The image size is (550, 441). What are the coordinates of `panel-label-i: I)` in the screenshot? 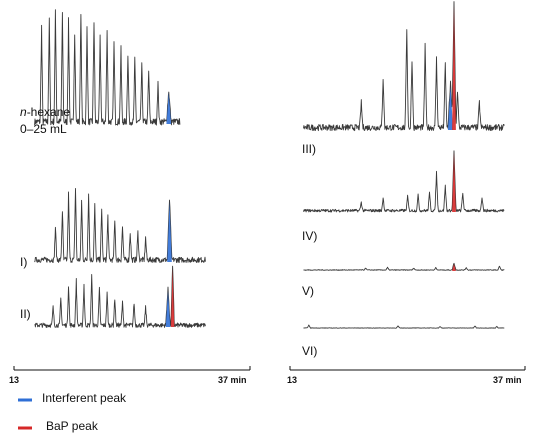 It's located at (23, 262).